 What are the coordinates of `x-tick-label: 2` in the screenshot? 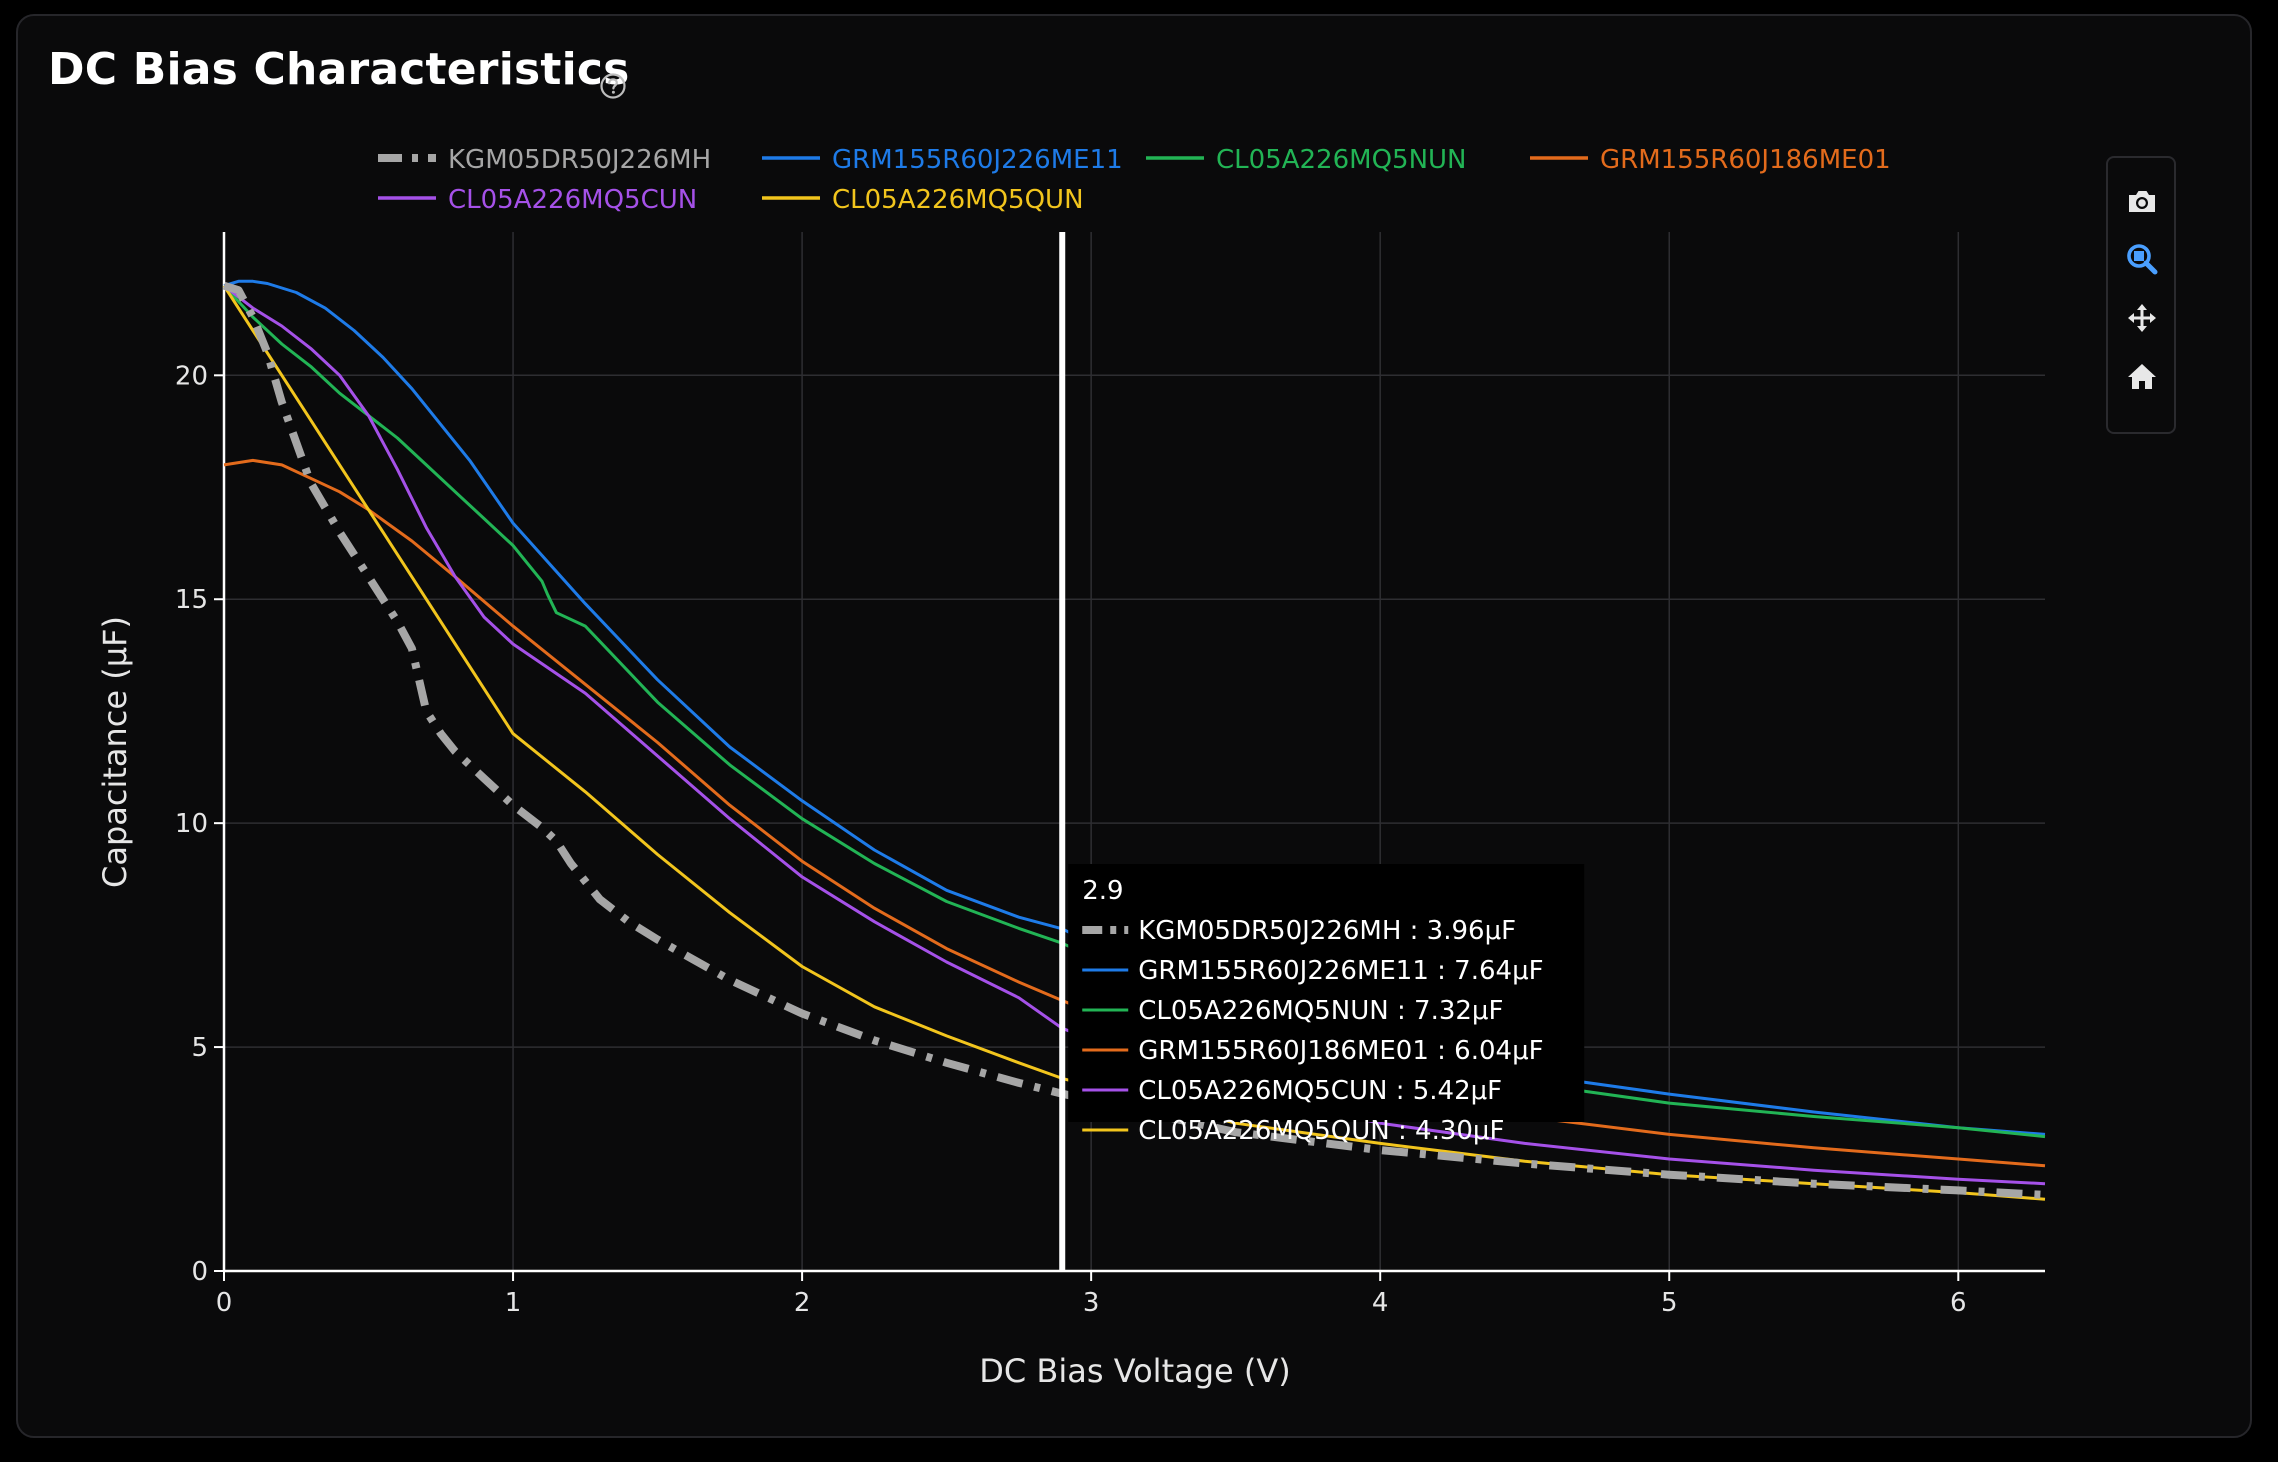 It's located at (802, 1303).